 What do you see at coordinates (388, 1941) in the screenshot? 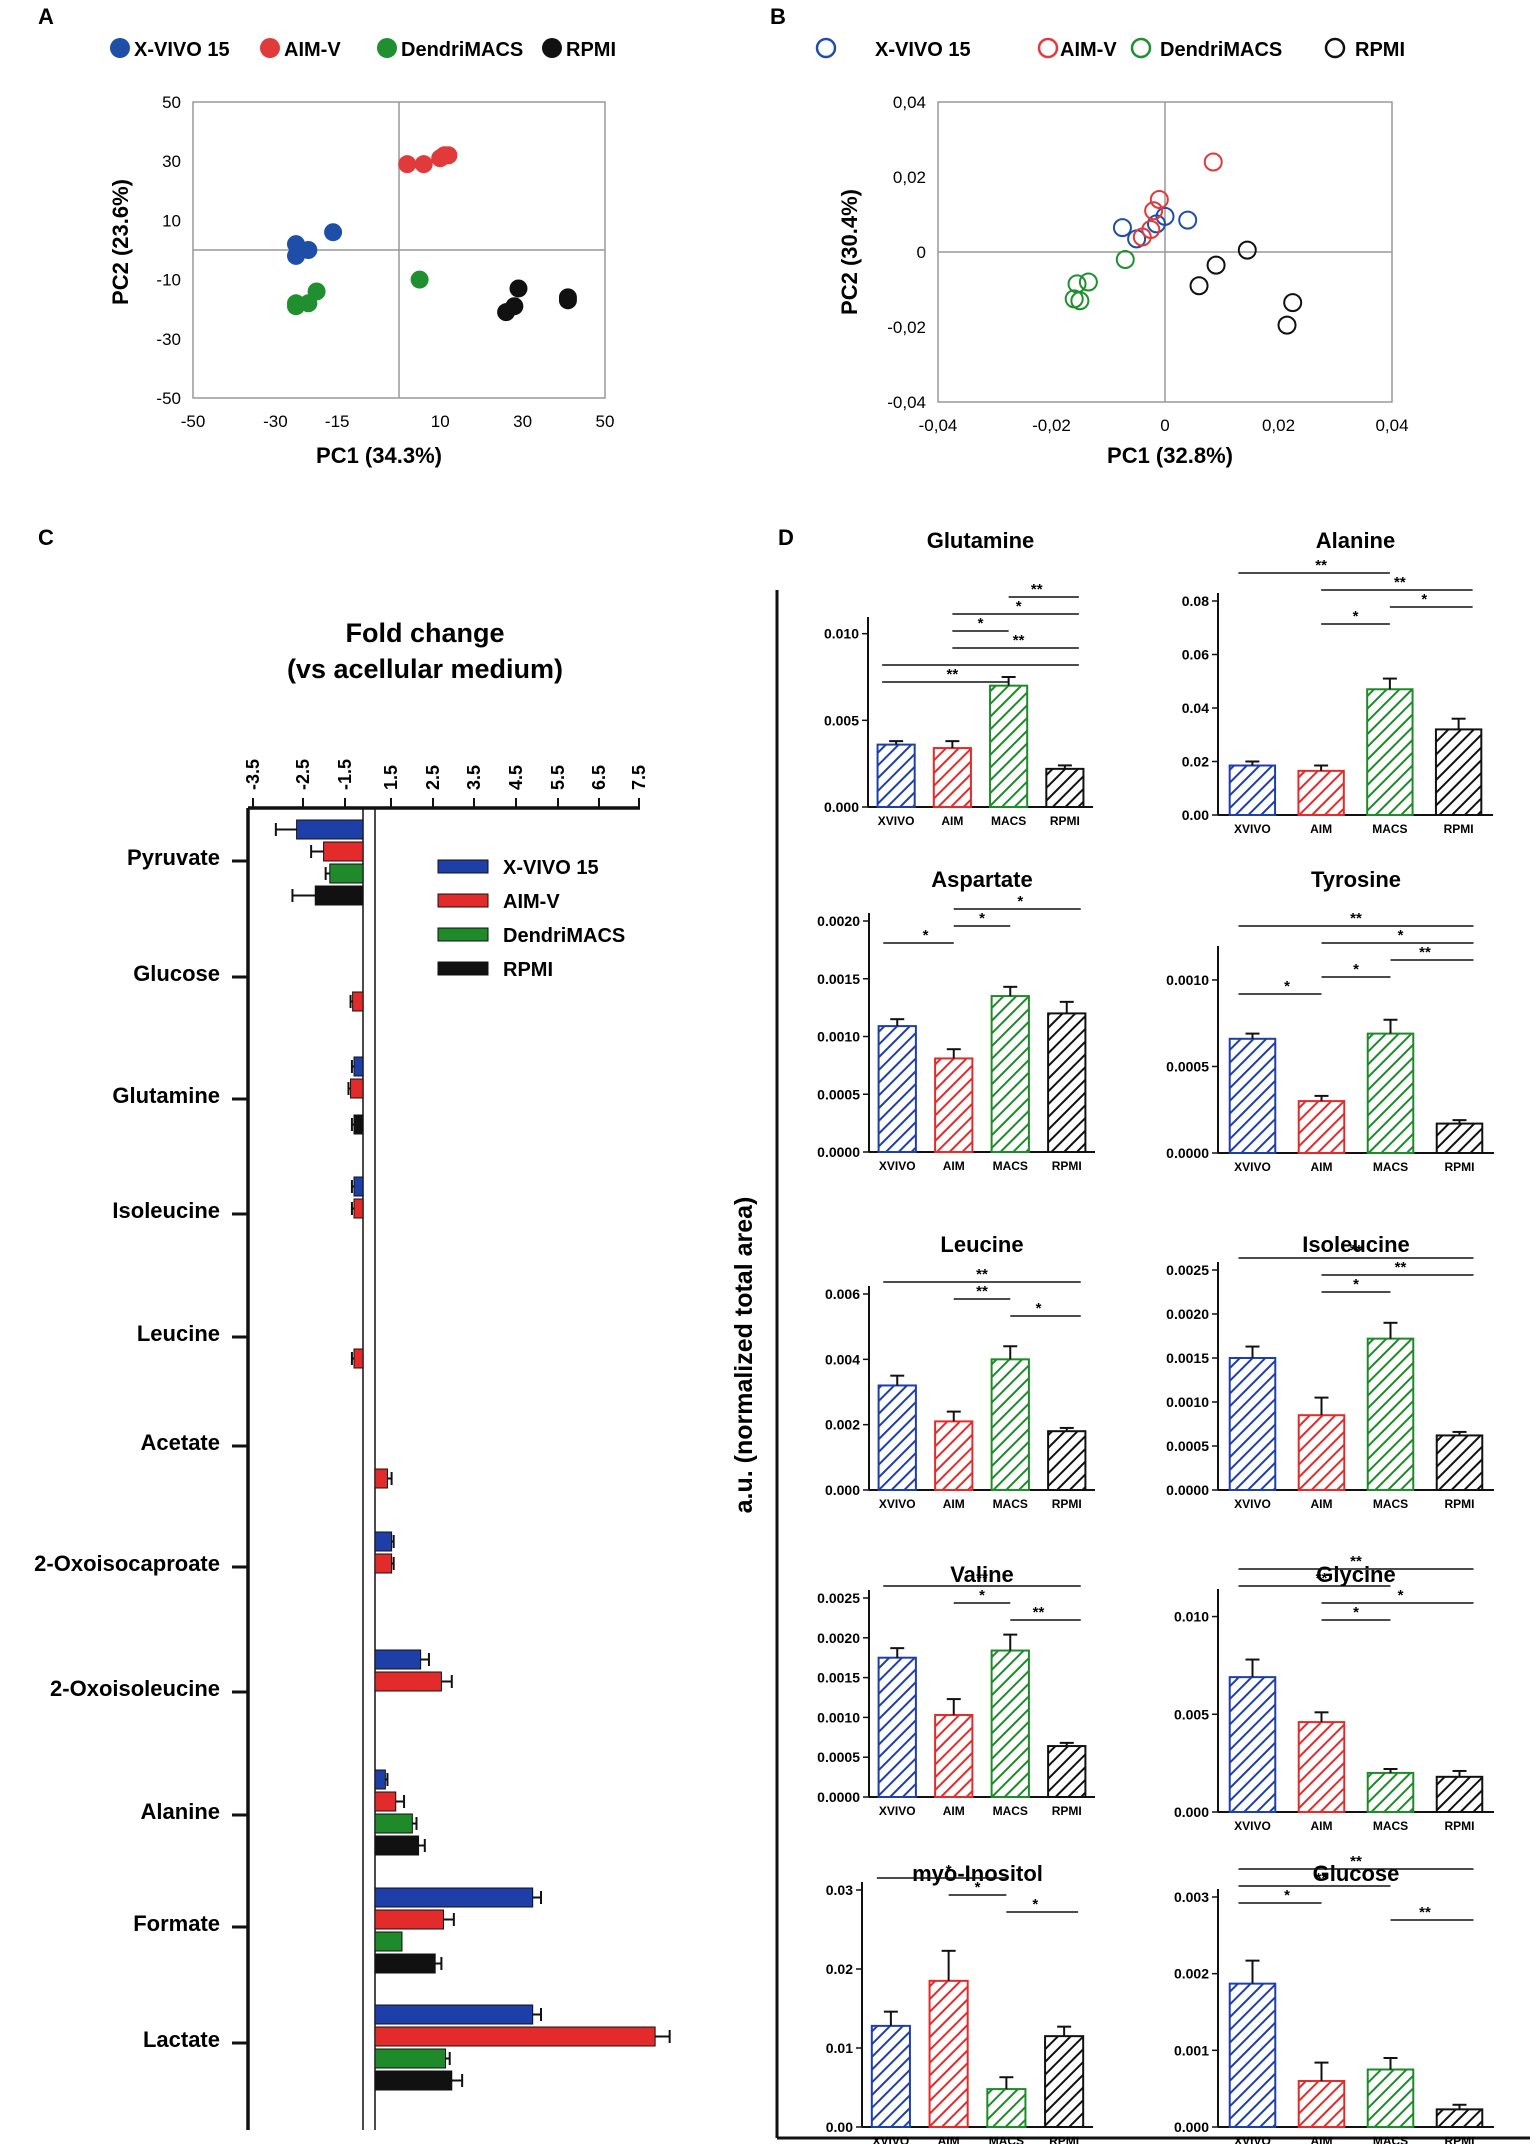
I see `bar-dendrimacs` at bounding box center [388, 1941].